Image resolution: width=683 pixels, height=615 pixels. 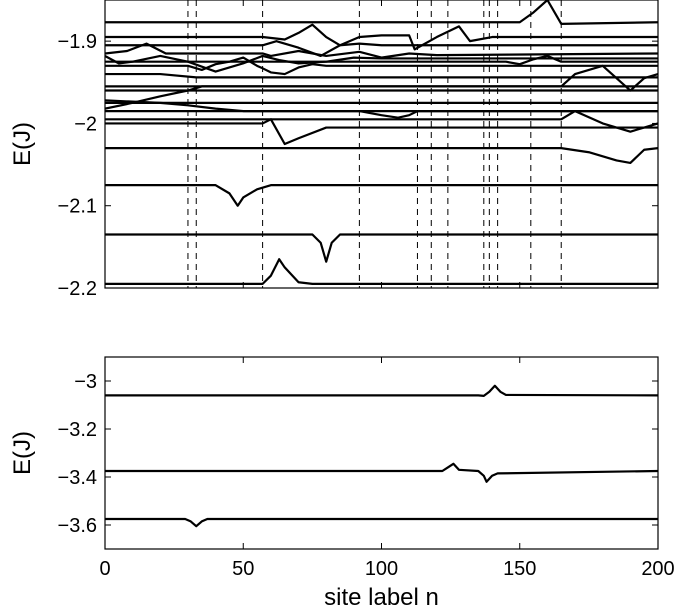 What do you see at coordinates (243, 569) in the screenshot?
I see `x-tick-label: 50` at bounding box center [243, 569].